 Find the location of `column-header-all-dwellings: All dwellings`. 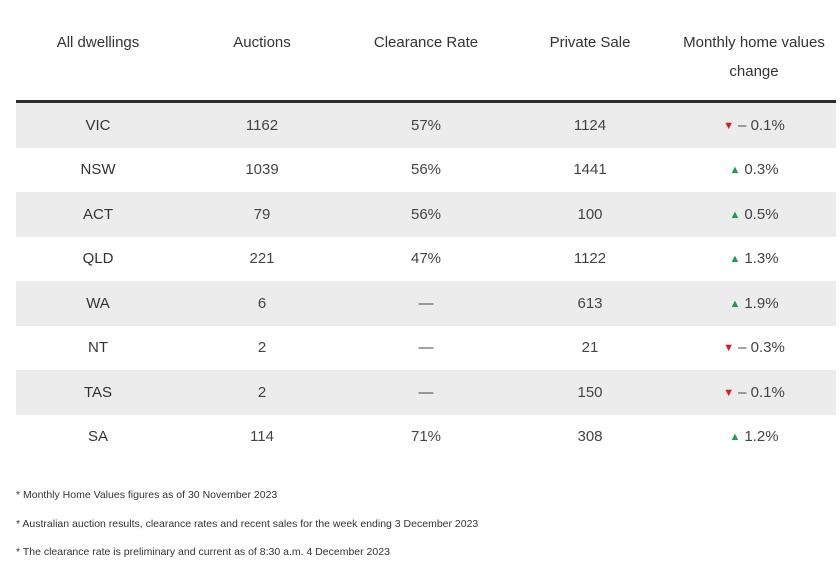

column-header-all-dwellings: All dwellings is located at coordinates (98, 63).